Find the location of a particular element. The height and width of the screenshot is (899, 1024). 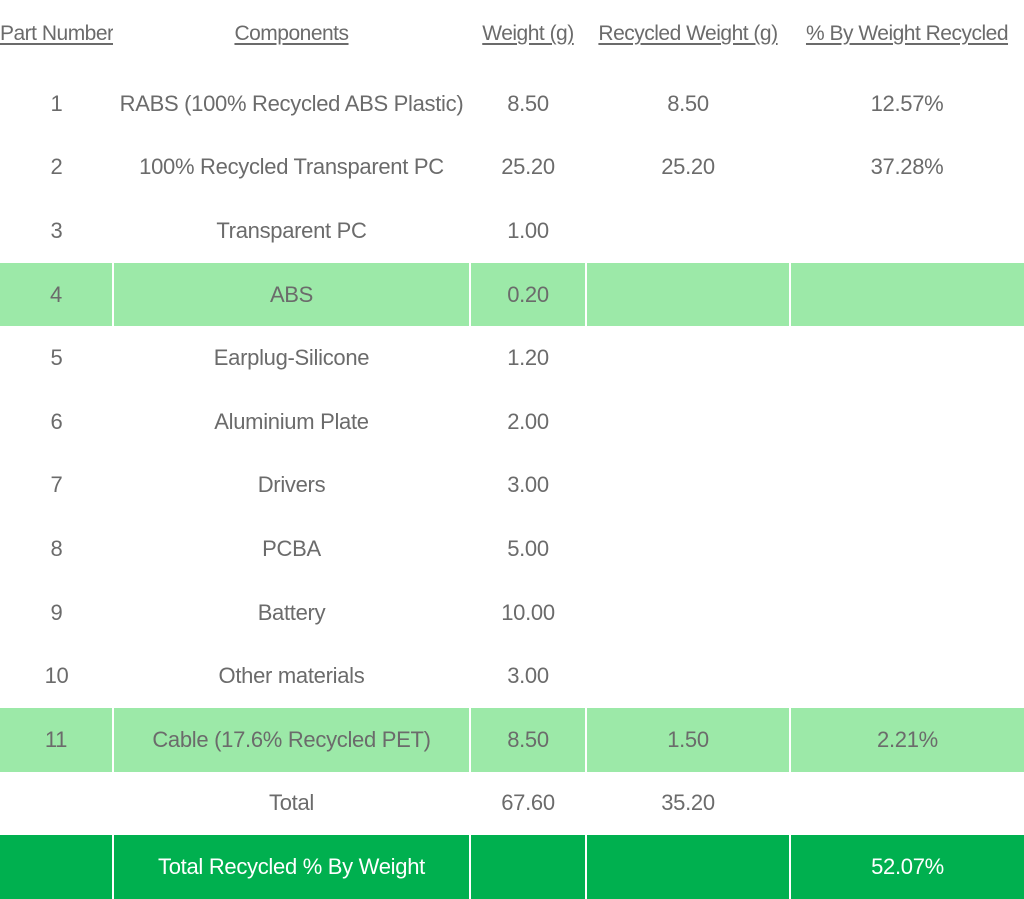

recycled-weight-cell: 8.50 is located at coordinates (688, 103).